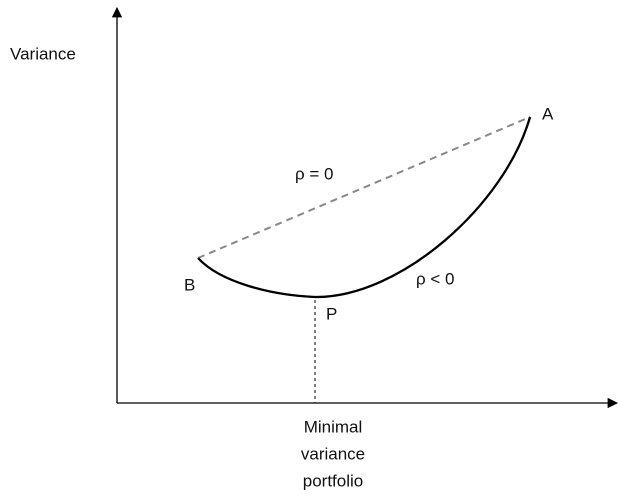 The image size is (619, 496). What do you see at coordinates (43, 53) in the screenshot?
I see `y-axis-label: Variance` at bounding box center [43, 53].